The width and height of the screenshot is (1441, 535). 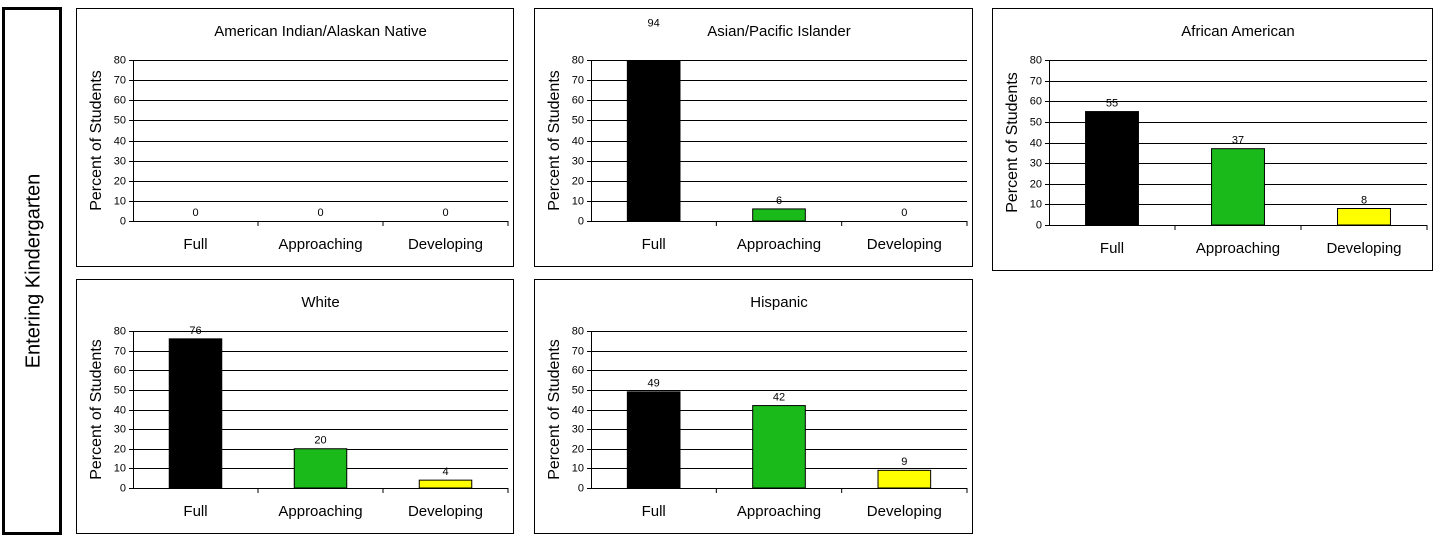 I want to click on value-label: 4, so click(x=445, y=472).